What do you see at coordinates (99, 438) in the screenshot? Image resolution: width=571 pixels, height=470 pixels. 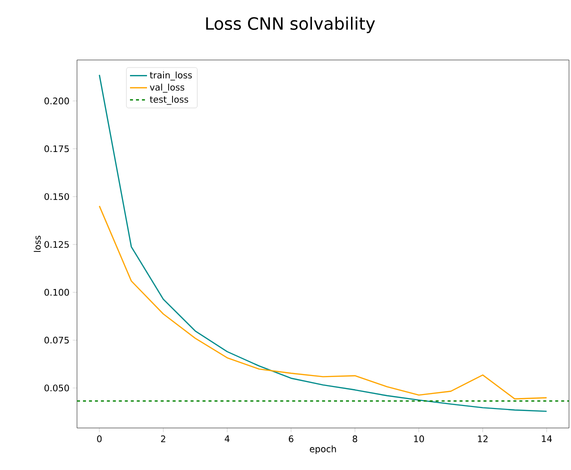 I see `x-tick-label: 0` at bounding box center [99, 438].